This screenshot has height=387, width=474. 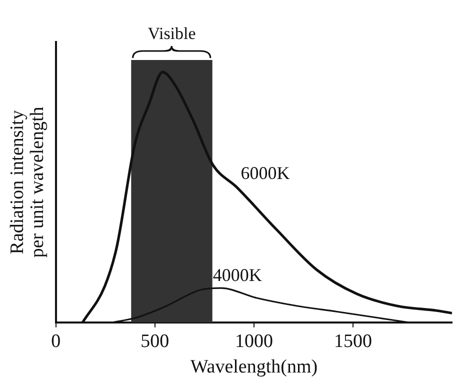 I want to click on series-label: 6000K, so click(x=265, y=172).